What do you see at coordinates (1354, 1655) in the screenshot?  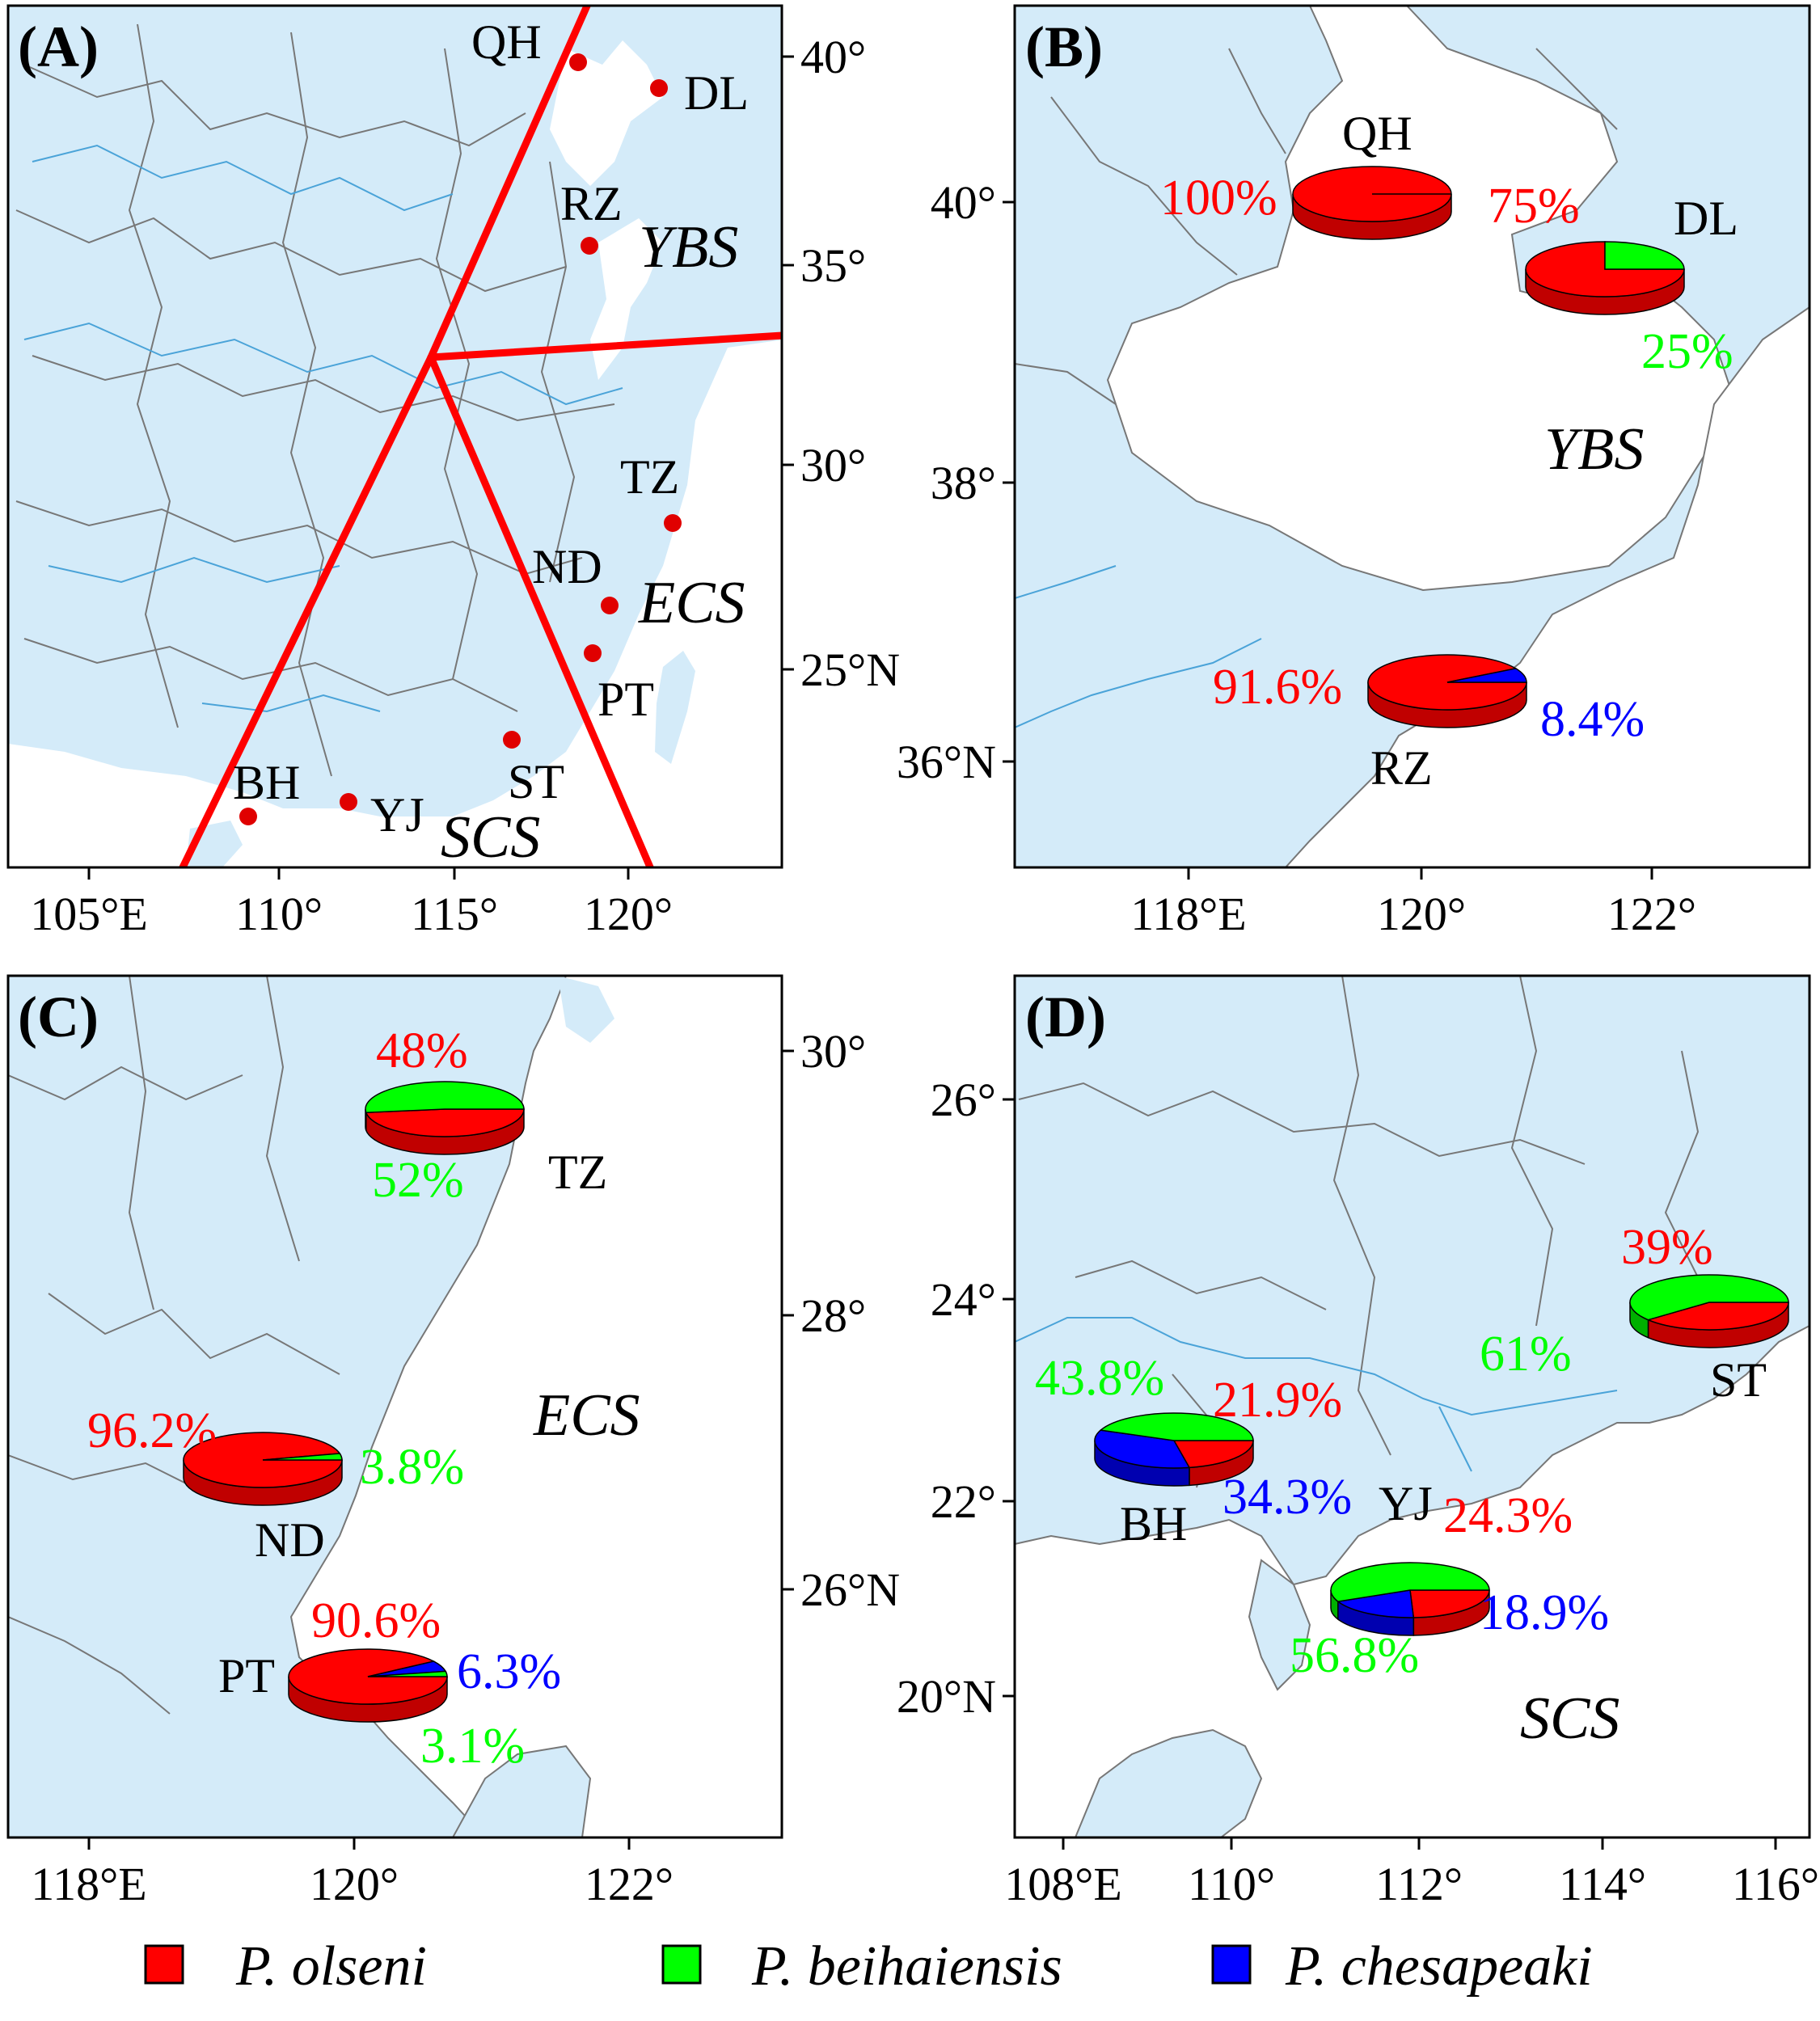 I see `pct-yj-beihaiensis: 56.8%` at bounding box center [1354, 1655].